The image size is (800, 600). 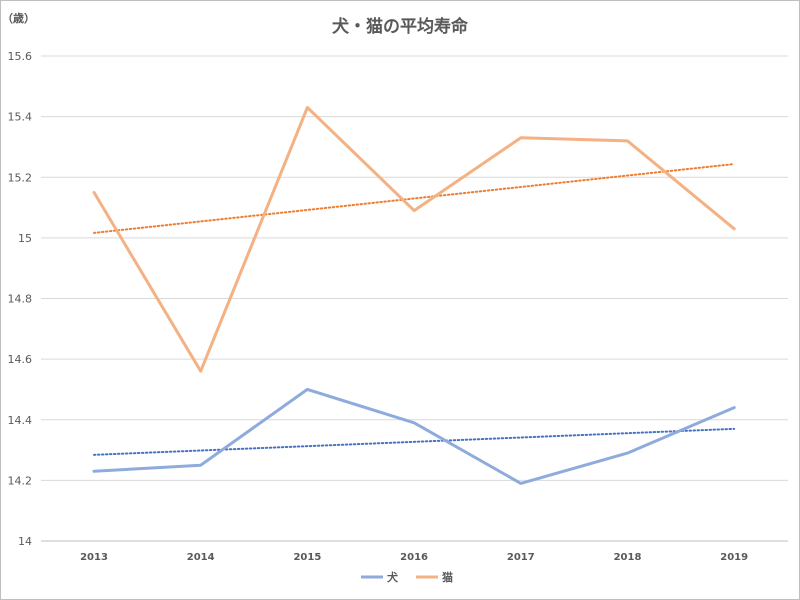 What do you see at coordinates (18, 18) in the screenshot?
I see `y-axis-unit-label: （歳）` at bounding box center [18, 18].